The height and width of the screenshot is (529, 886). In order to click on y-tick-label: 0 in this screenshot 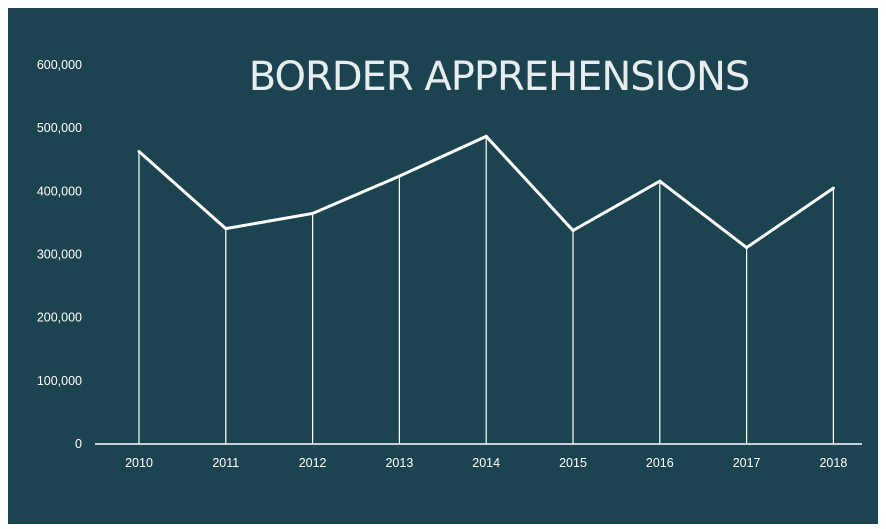, I will do `click(78, 444)`.